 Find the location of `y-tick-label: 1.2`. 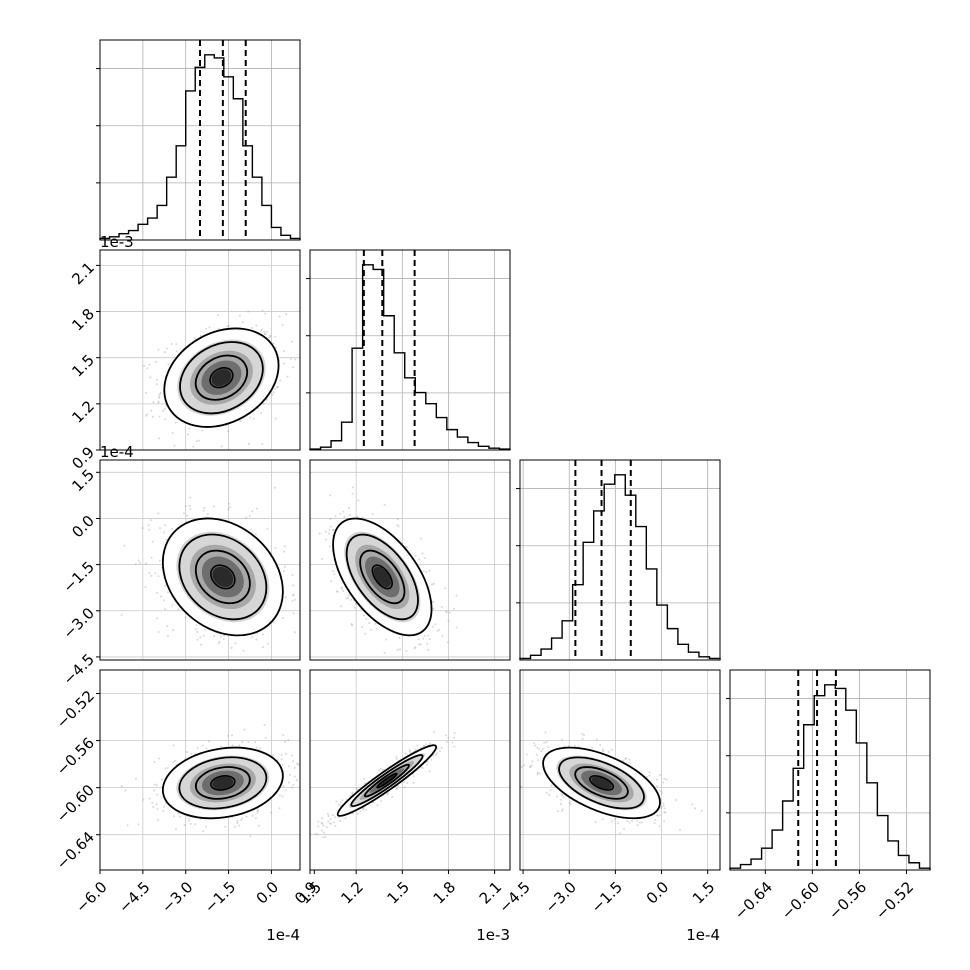

y-tick-label: 1.2 is located at coordinates (83, 412).